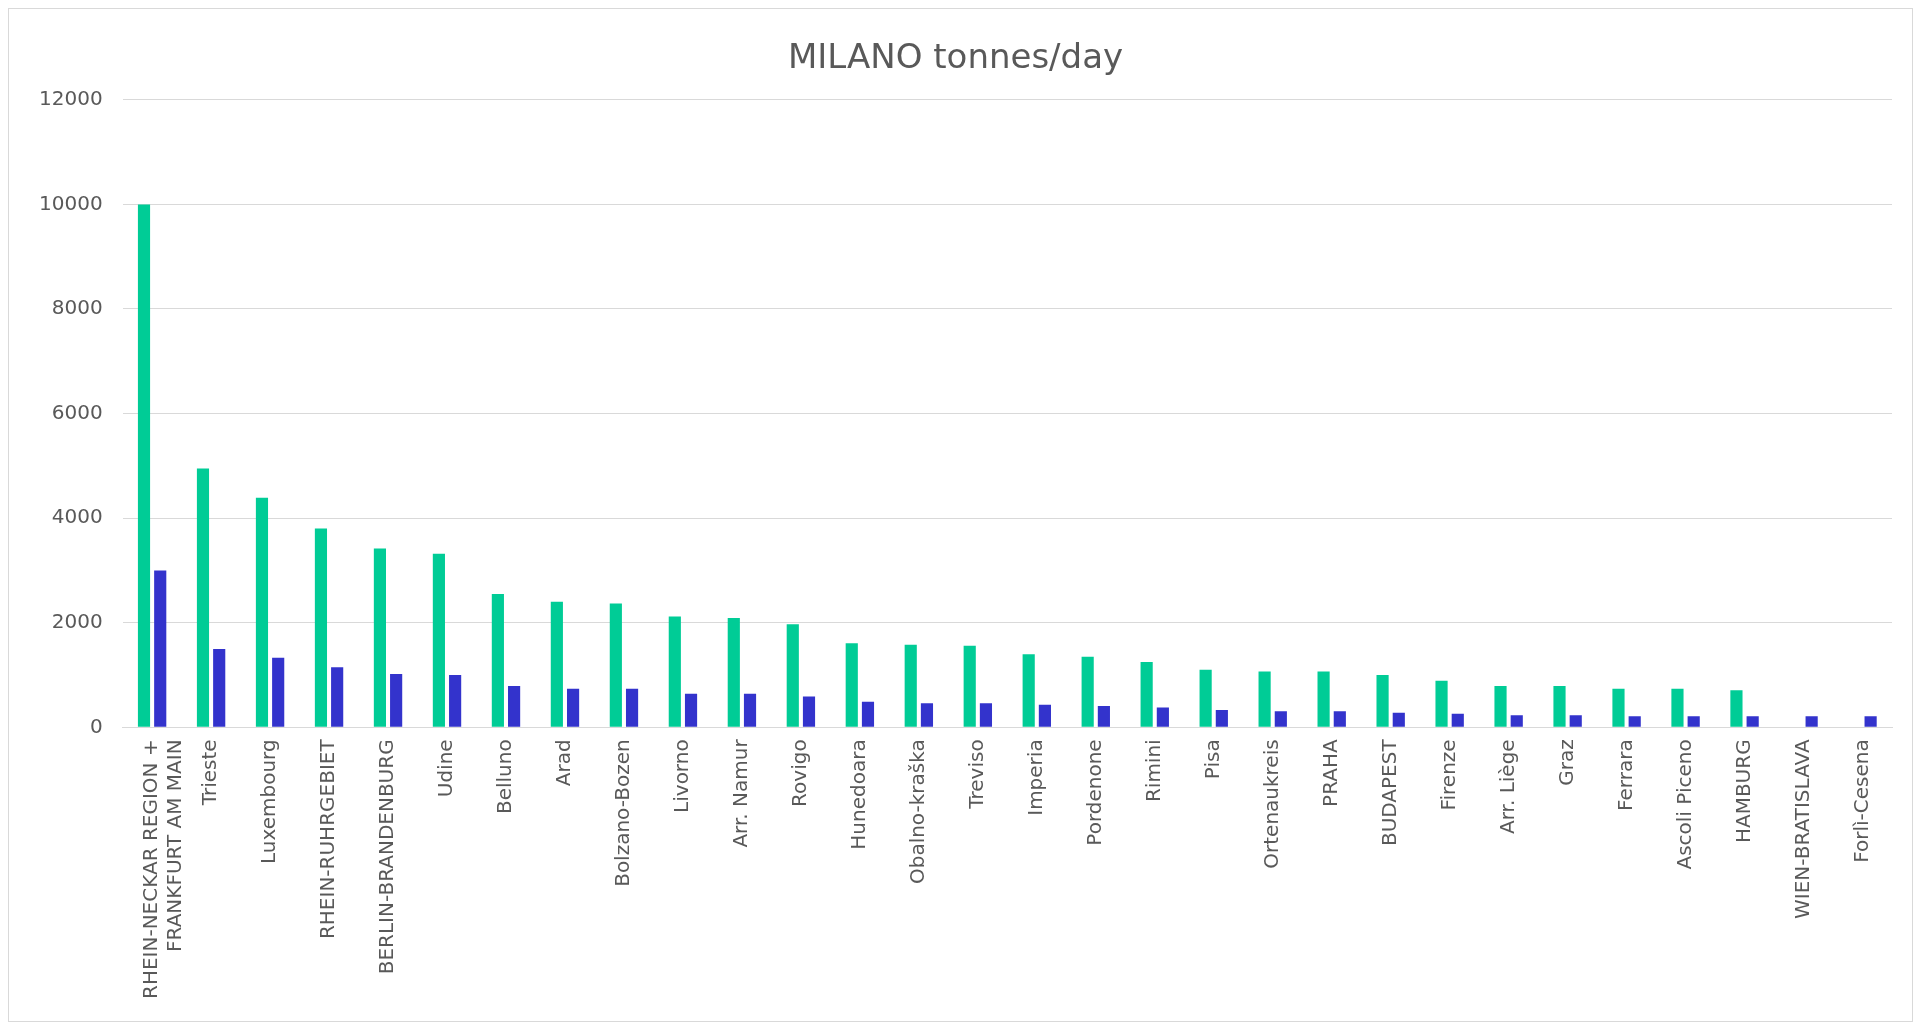  I want to click on x-tick-label: Ferrara, so click(1624, 775).